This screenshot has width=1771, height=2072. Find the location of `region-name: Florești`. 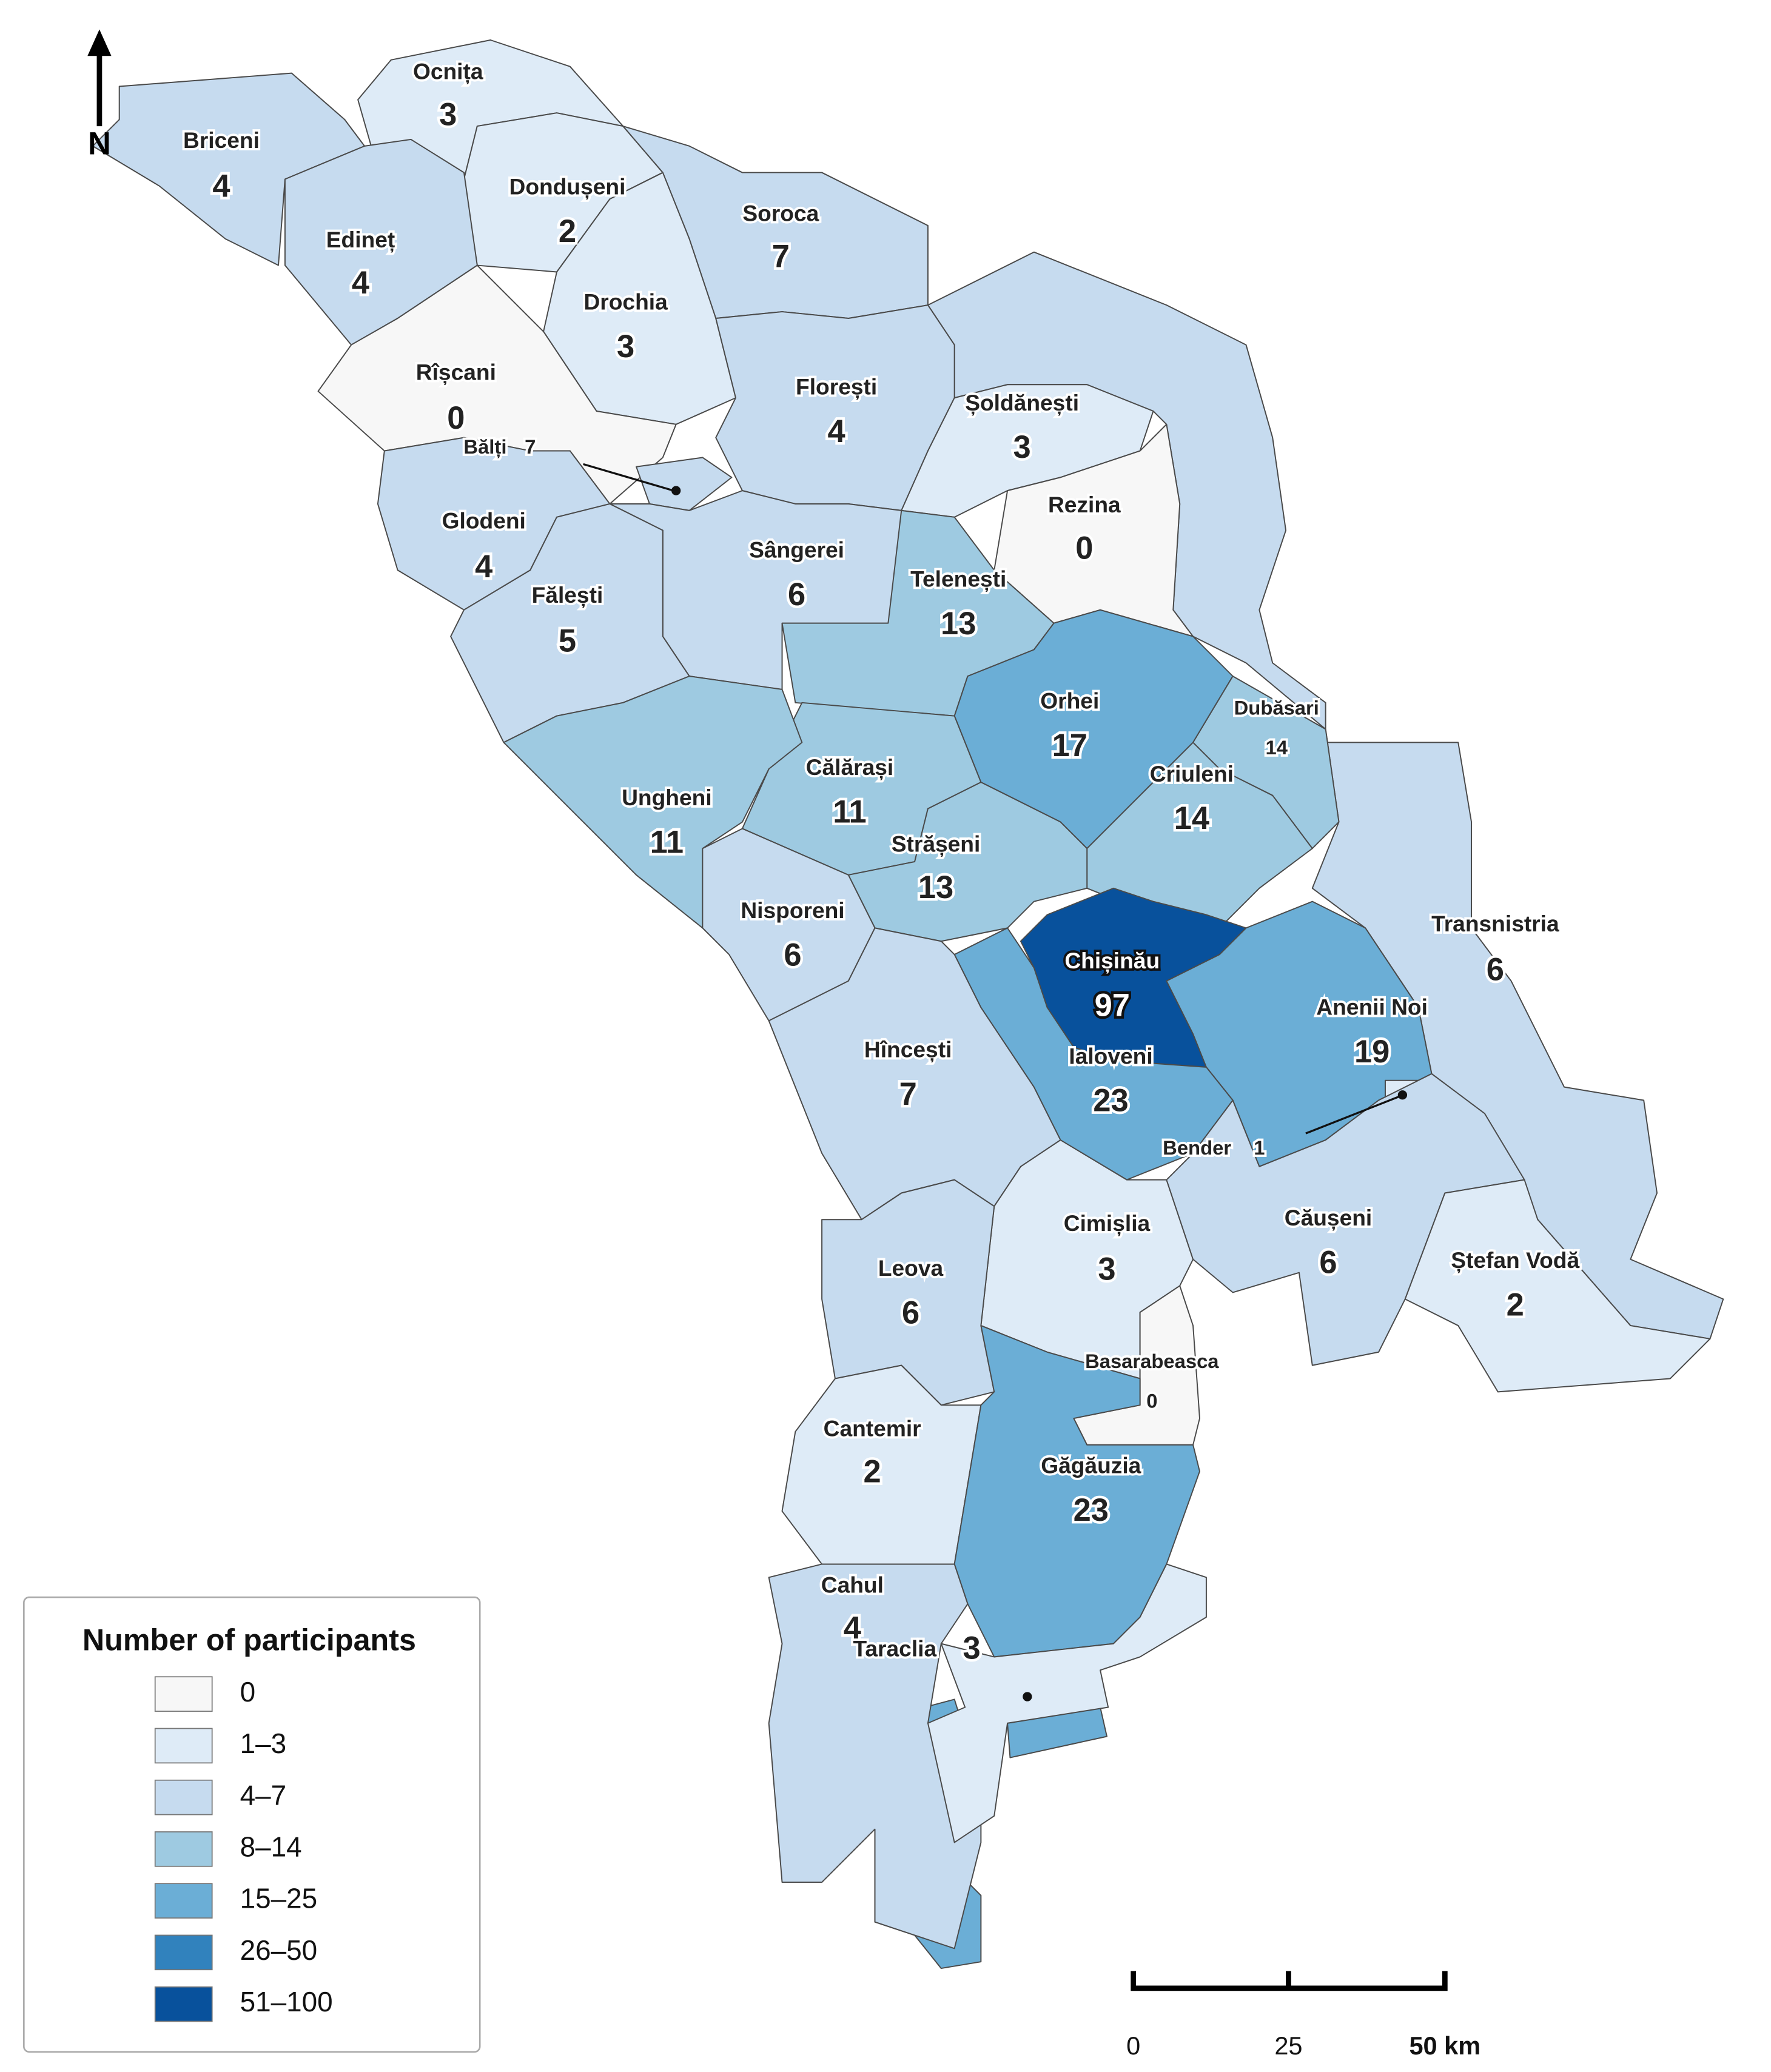

region-name: Florești is located at coordinates (836, 387).